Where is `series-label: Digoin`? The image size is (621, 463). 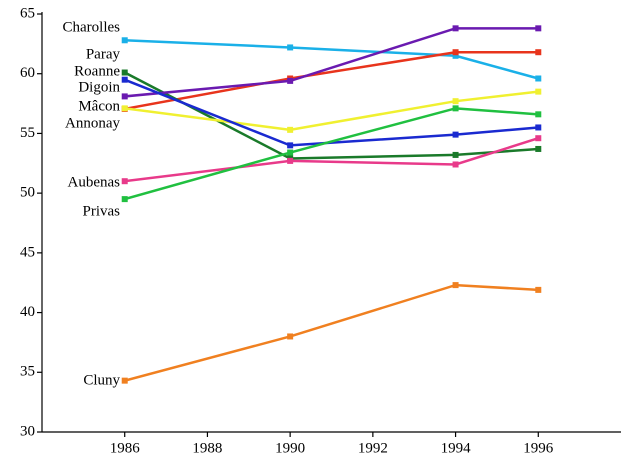 series-label: Digoin is located at coordinates (99, 87).